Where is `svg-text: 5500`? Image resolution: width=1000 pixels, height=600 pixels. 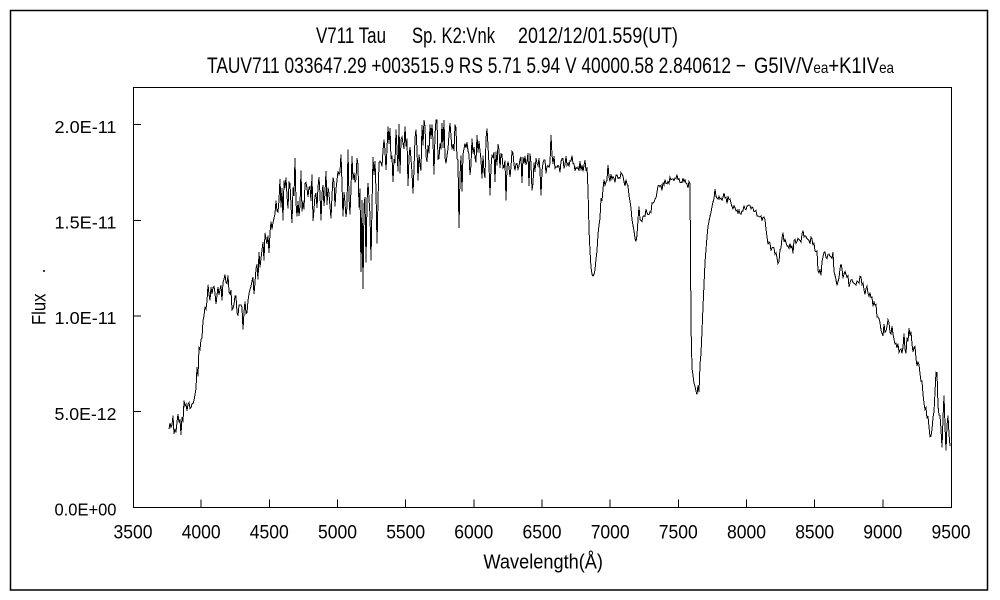
svg-text: 5500 is located at coordinates (405, 532).